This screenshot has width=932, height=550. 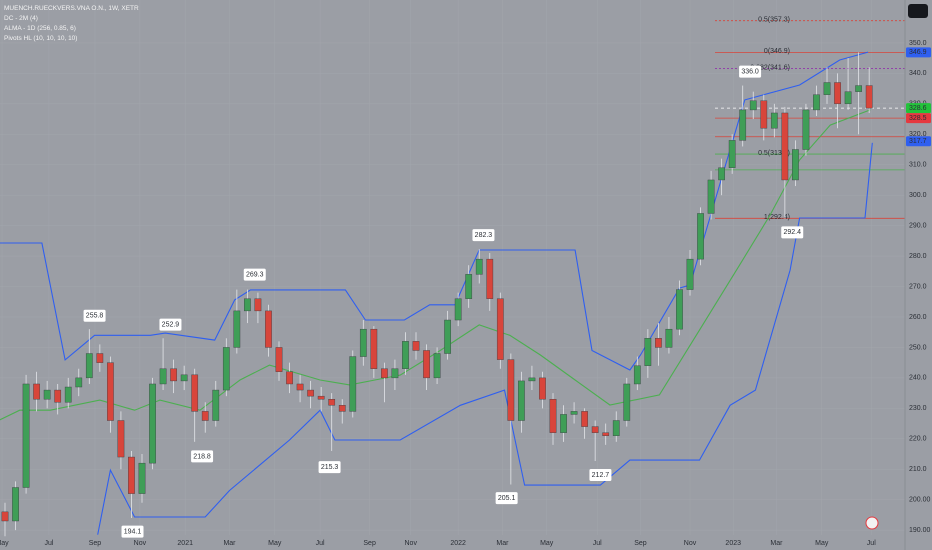 What do you see at coordinates (774, 153) in the screenshot?
I see `level-label: 0.5(313.5)` at bounding box center [774, 153].